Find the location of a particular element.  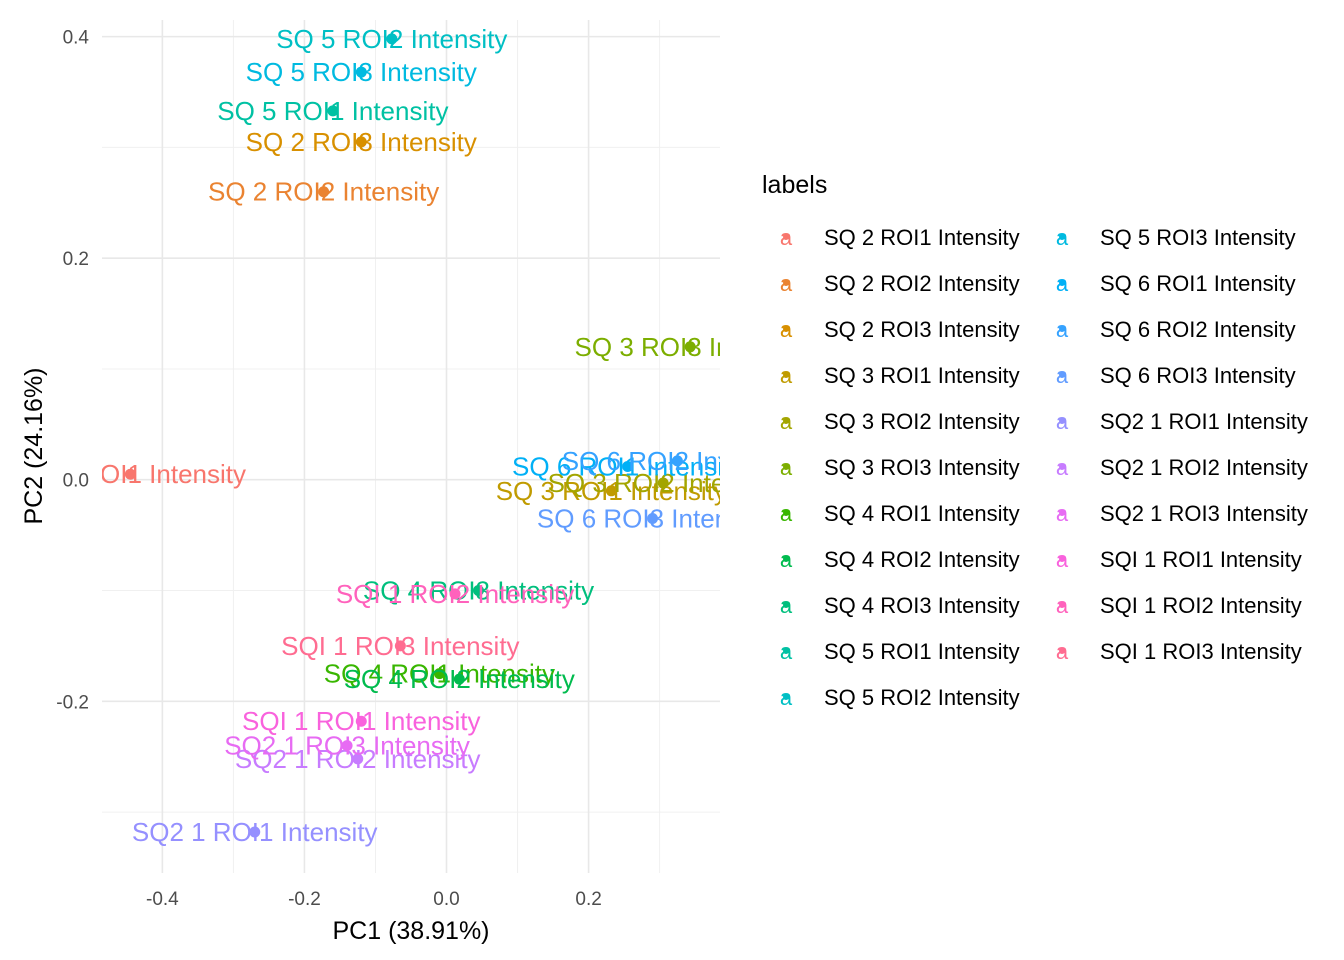

legend-label: SQI 1 ROI3 Intensity is located at coordinates (1201, 651).